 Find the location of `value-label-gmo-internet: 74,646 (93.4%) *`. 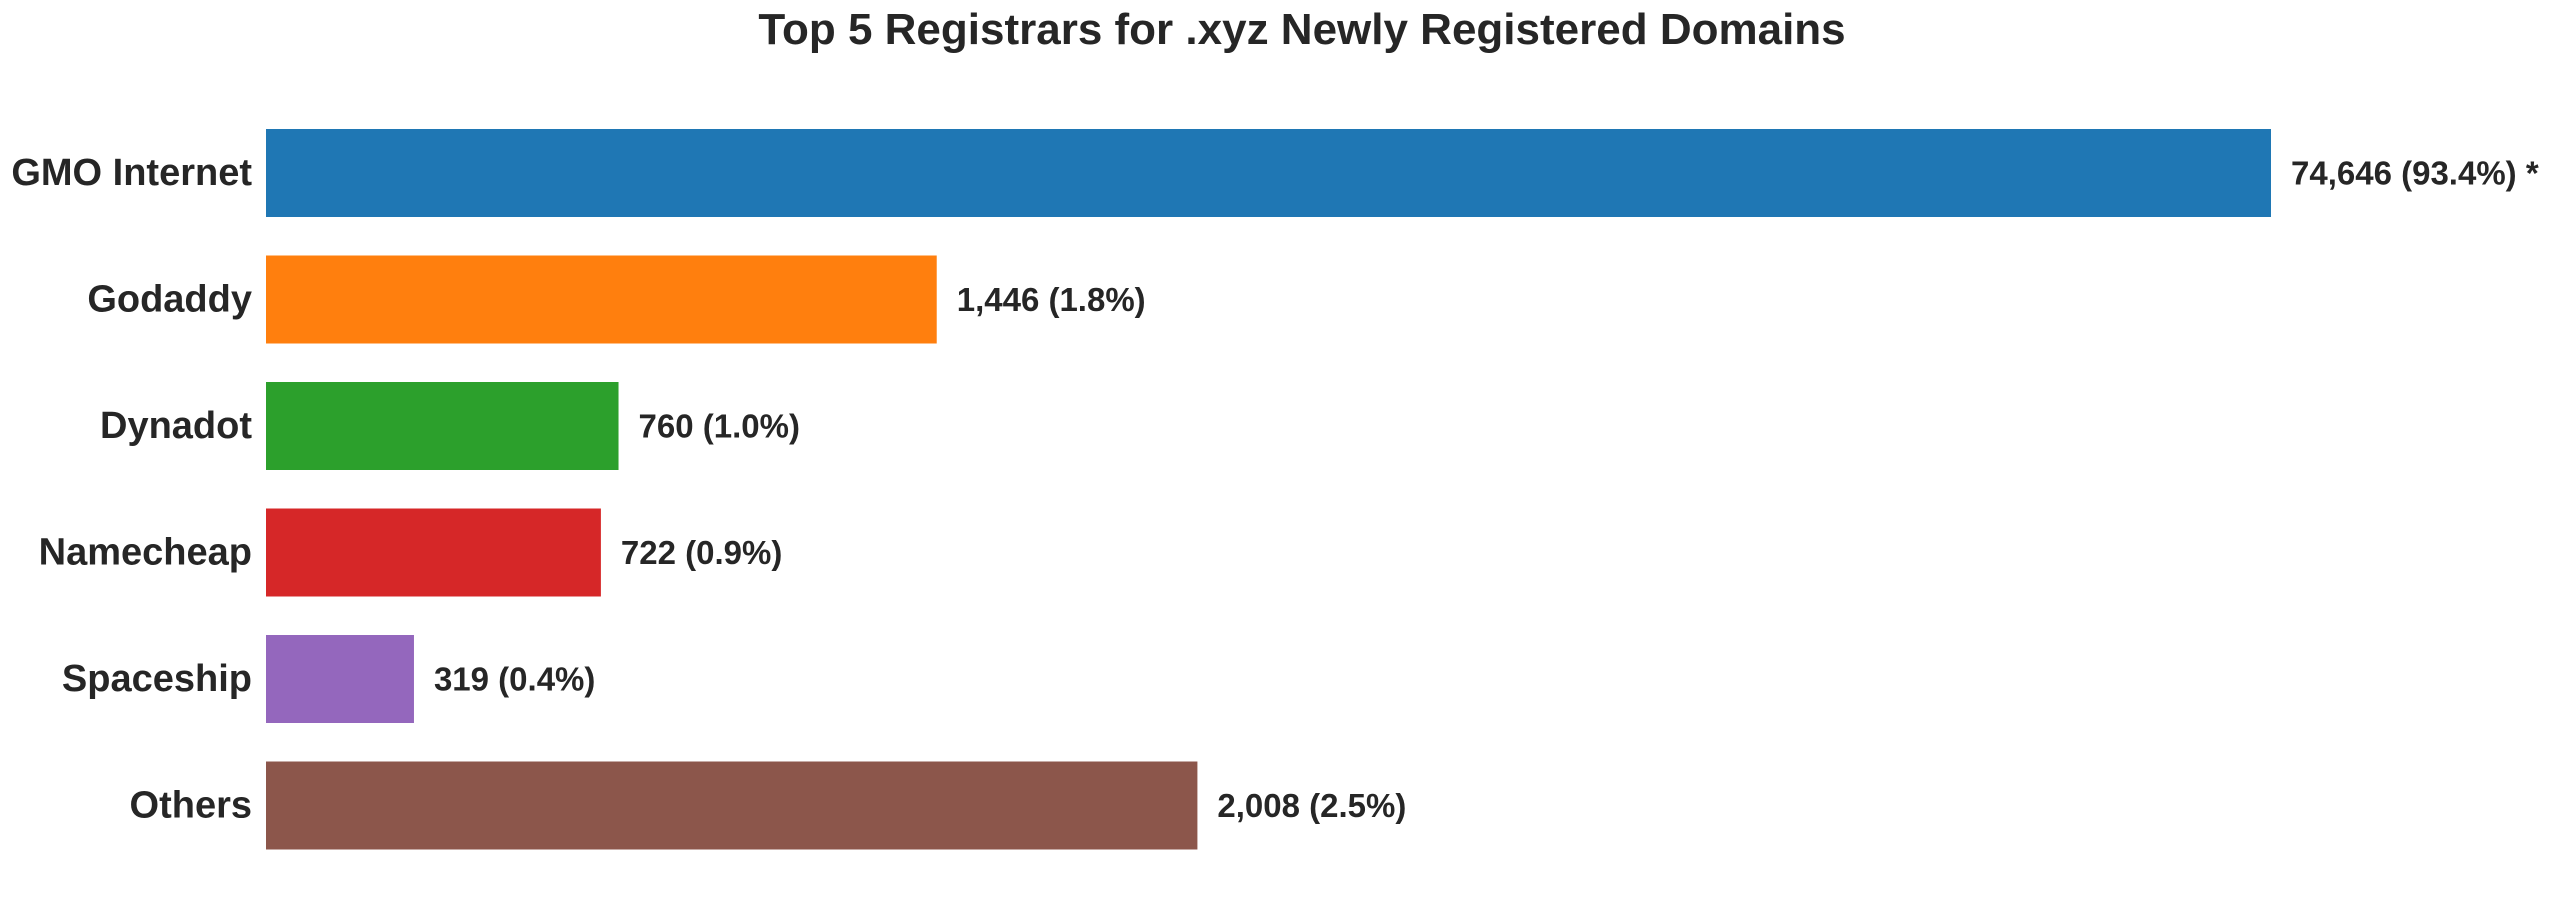

value-label-gmo-internet: 74,646 (93.4%) * is located at coordinates (2415, 173).